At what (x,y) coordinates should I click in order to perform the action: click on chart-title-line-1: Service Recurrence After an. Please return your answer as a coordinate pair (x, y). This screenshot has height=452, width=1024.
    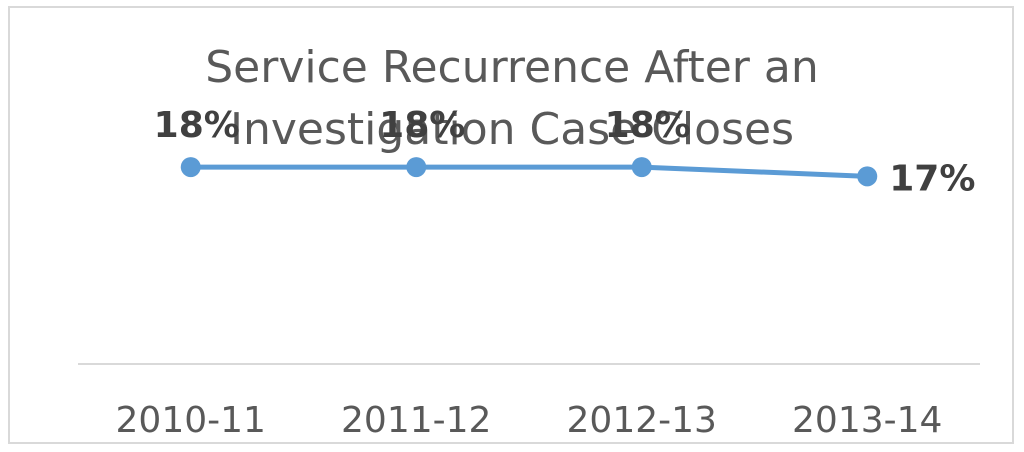
    Looking at the image, I should click on (512, 67).